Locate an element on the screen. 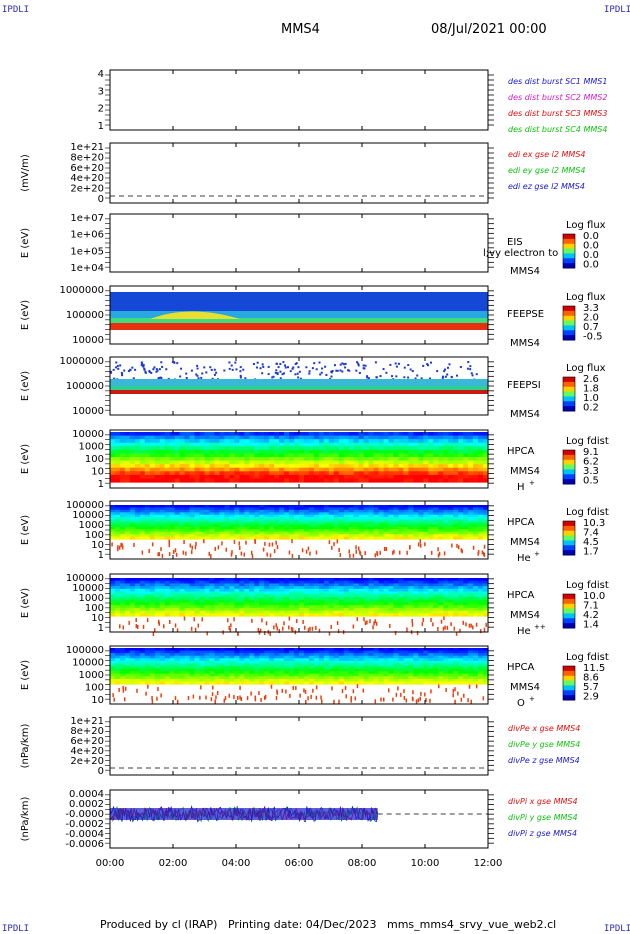 This screenshot has height=934, width=630. y-tick-label: 1 is located at coordinates (101, 628).